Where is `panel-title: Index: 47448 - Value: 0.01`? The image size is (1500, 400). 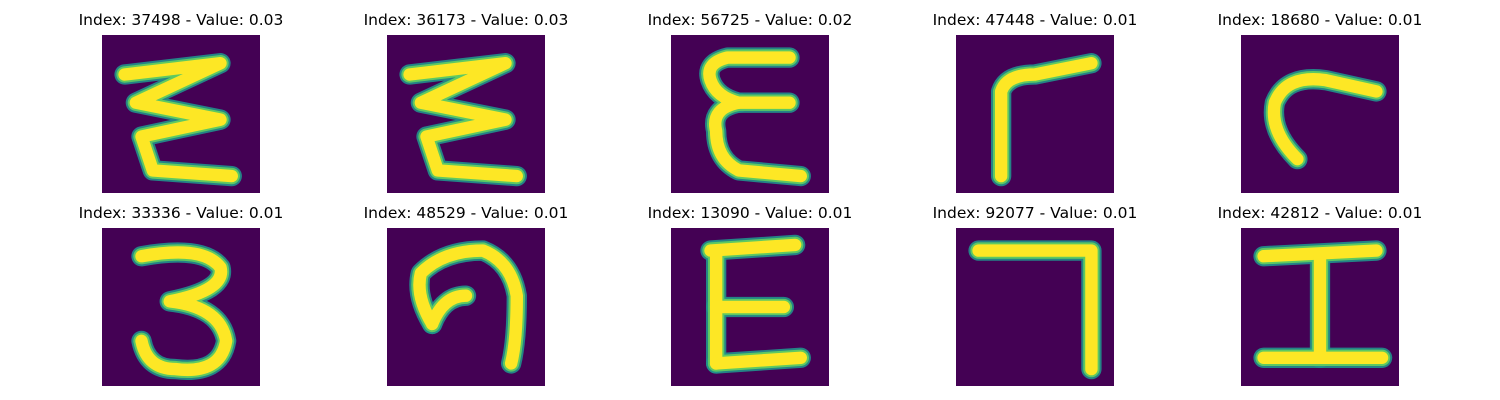 panel-title: Index: 47448 - Value: 0.01 is located at coordinates (1035, 20).